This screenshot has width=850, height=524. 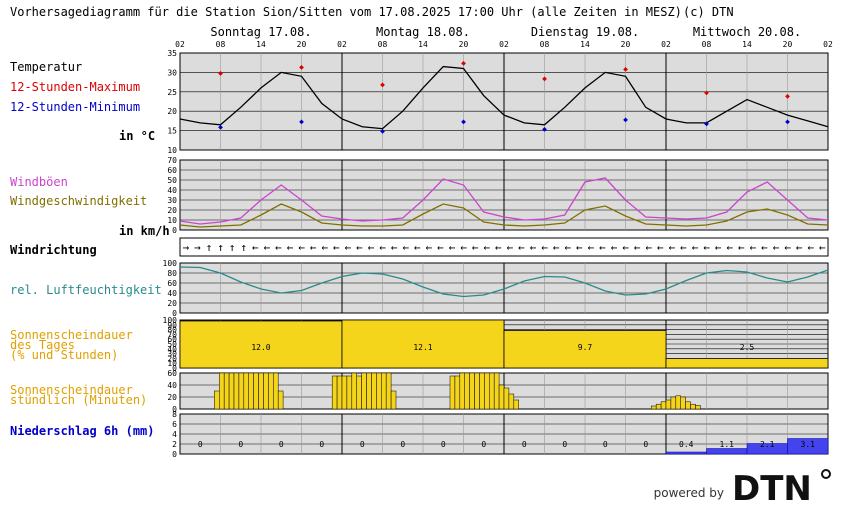 I want to click on daily-sun-label: 12.0, so click(x=260, y=347).